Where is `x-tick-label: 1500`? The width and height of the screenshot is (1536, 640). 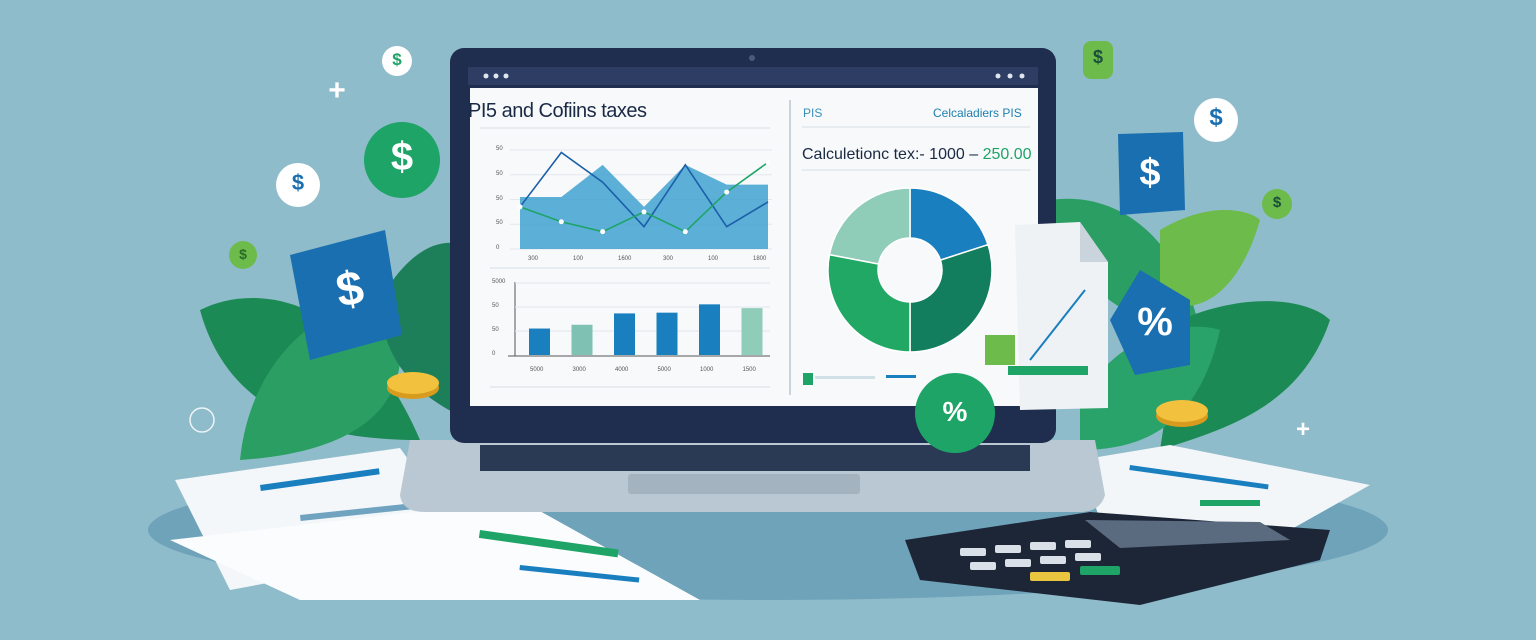
x-tick-label: 1500 is located at coordinates (749, 370).